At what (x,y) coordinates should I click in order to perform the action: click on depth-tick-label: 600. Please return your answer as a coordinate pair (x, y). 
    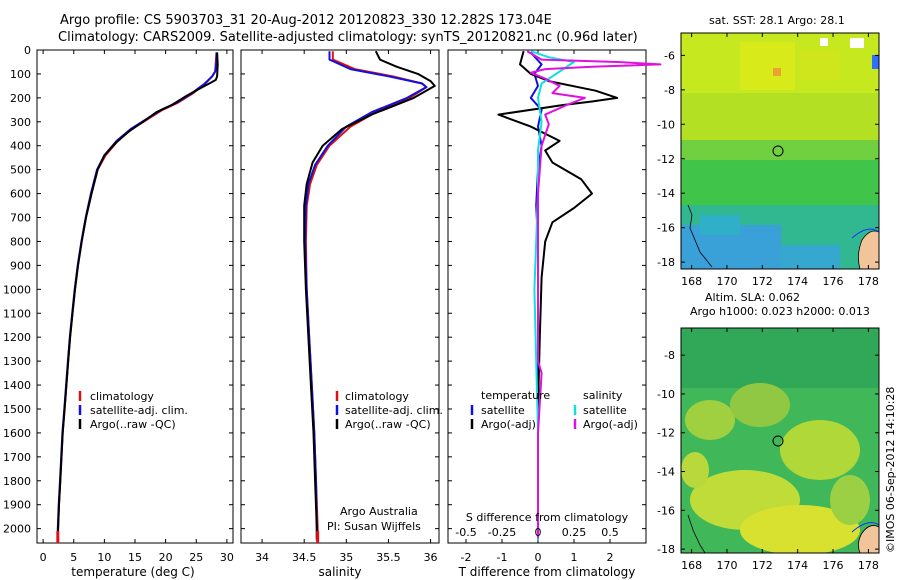
    Looking at the image, I should click on (20, 194).